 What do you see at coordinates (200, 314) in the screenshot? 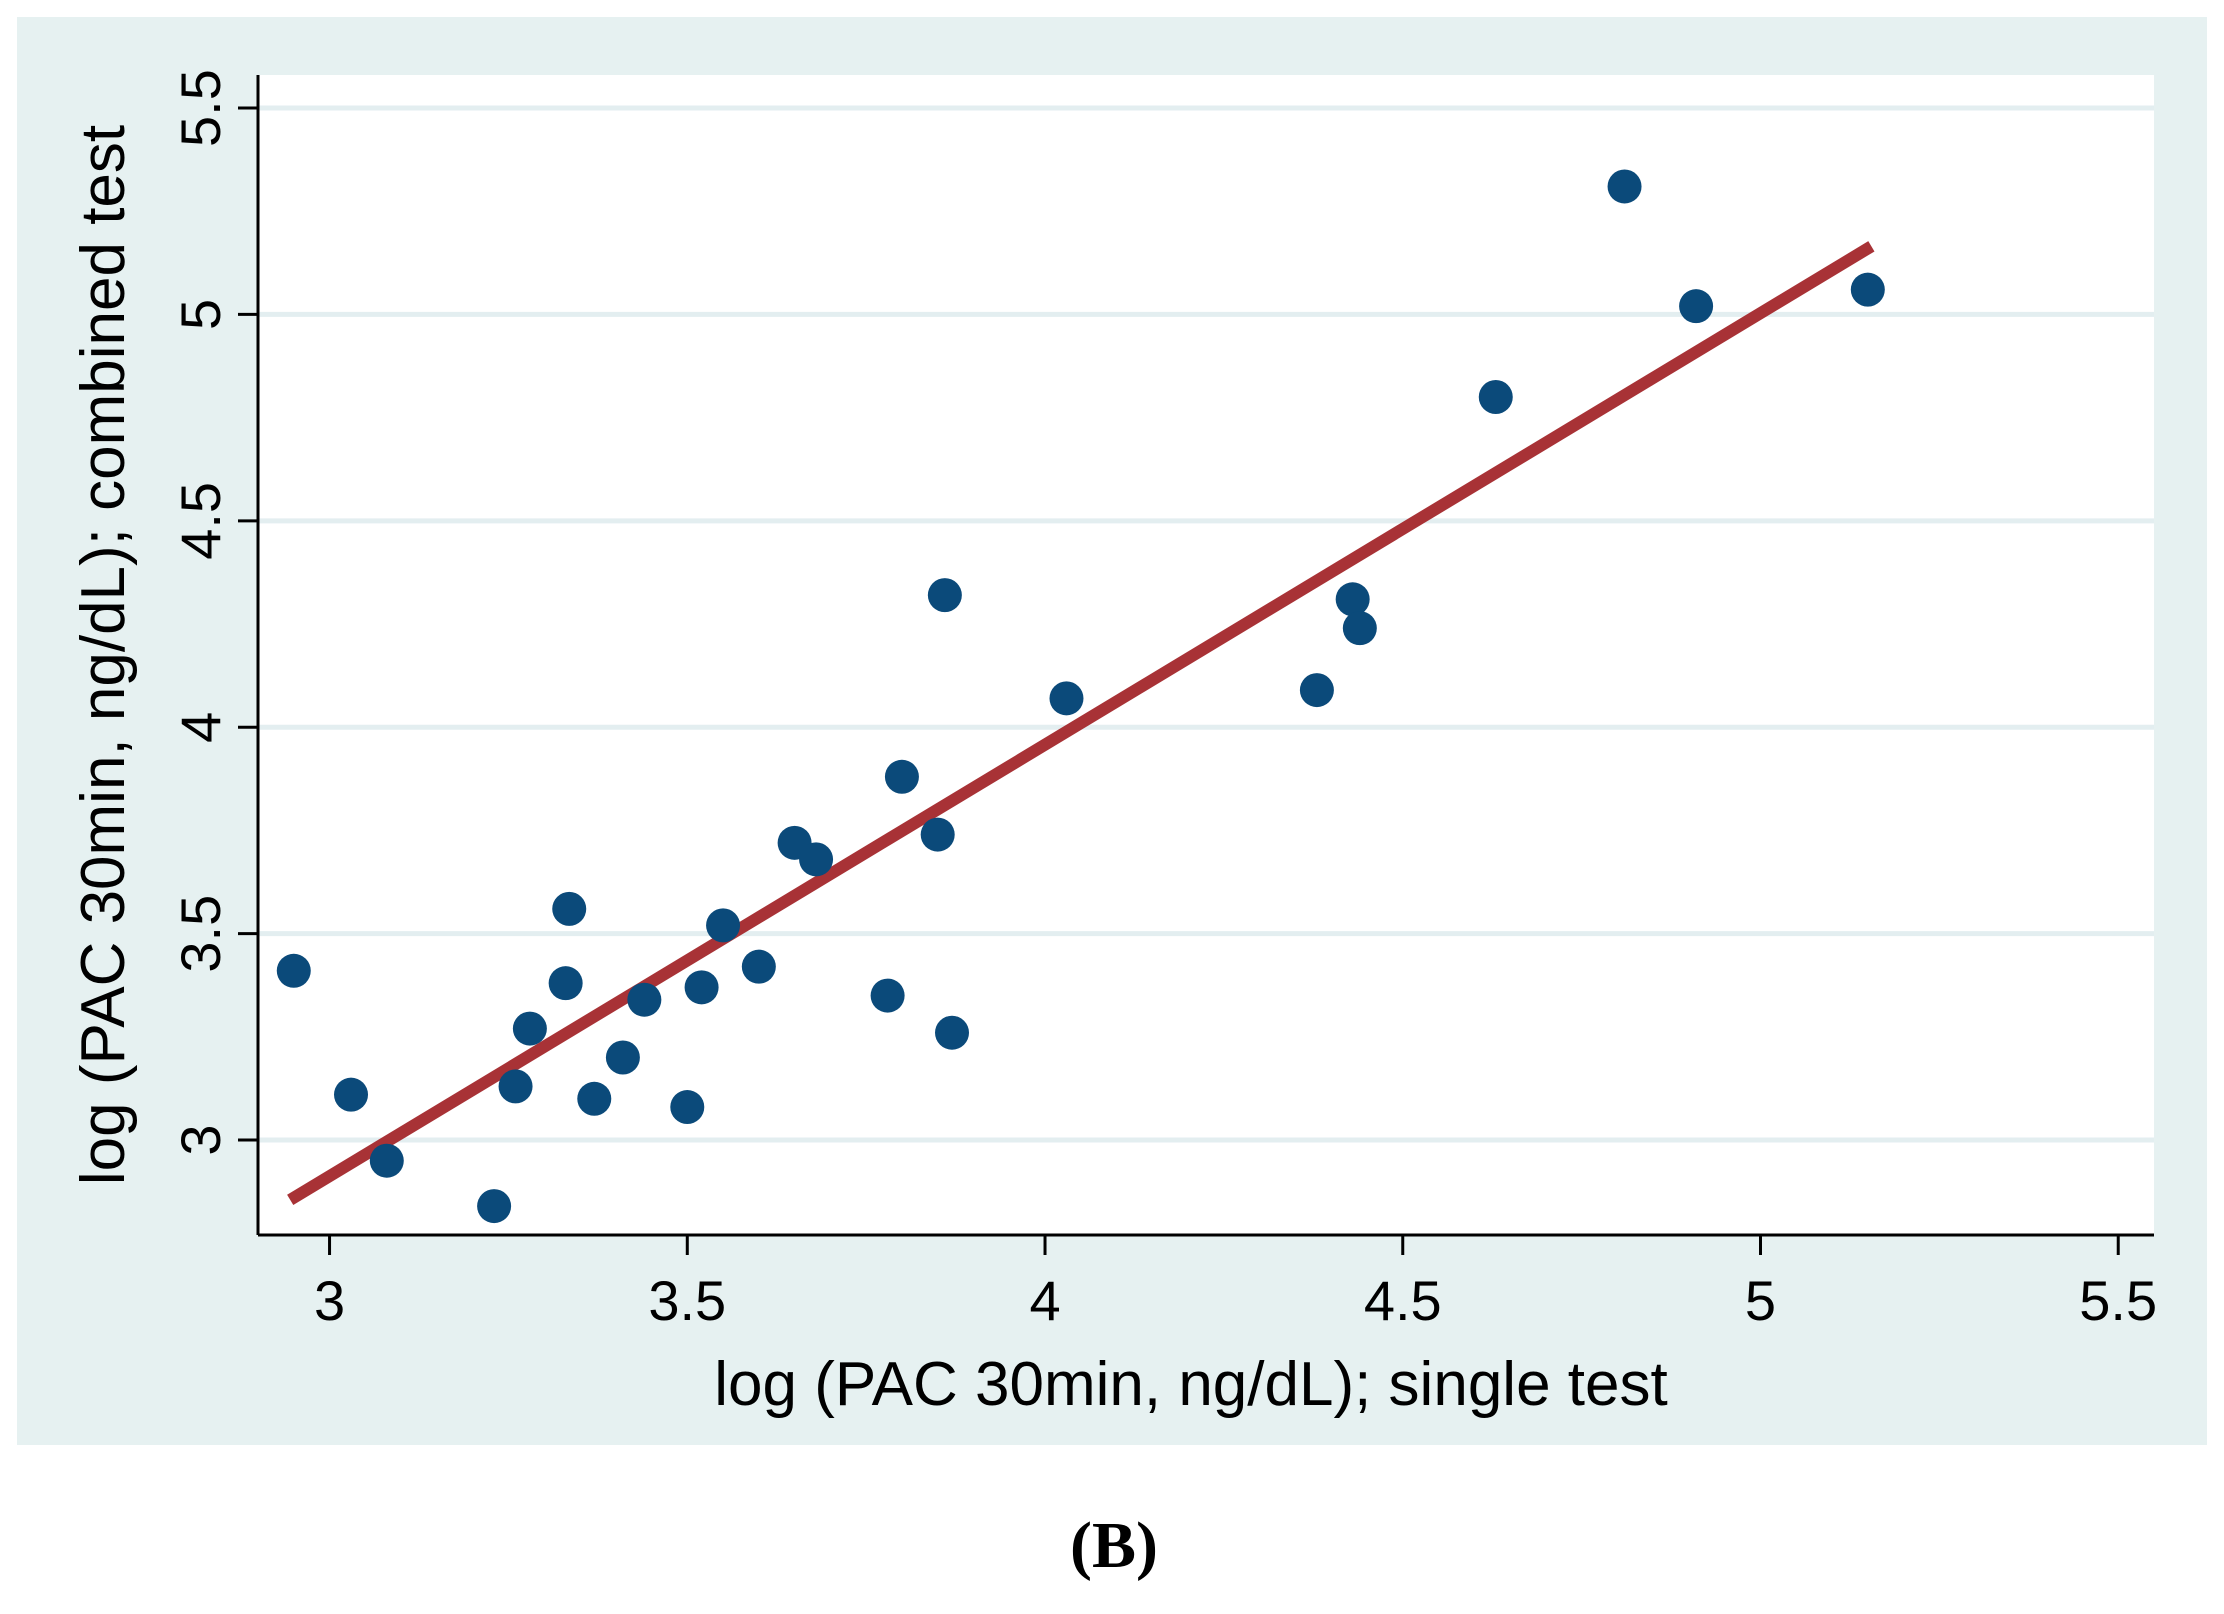
I see `y-tick-label-4: 5` at bounding box center [200, 314].